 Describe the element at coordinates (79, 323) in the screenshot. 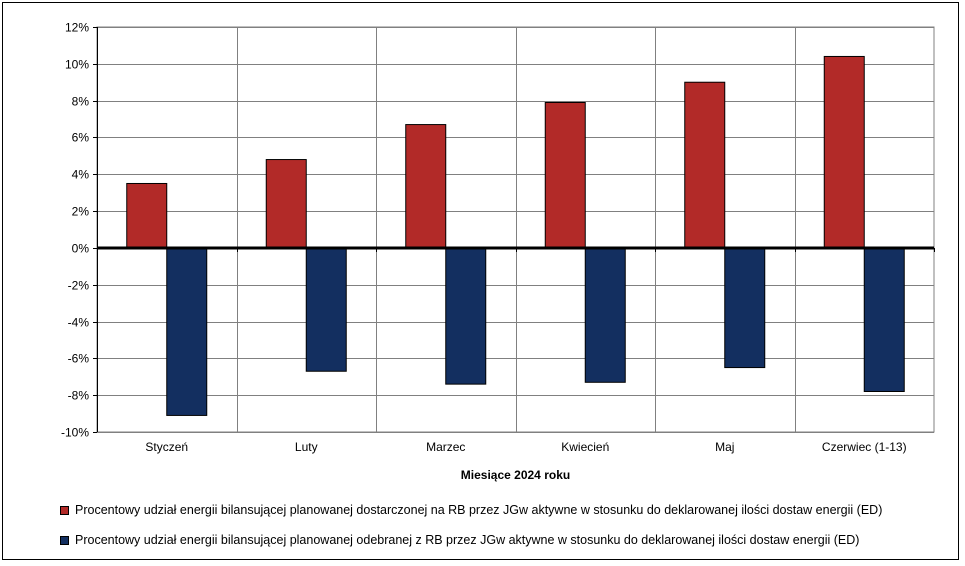

I see `y-tick-label: -4%` at that location.